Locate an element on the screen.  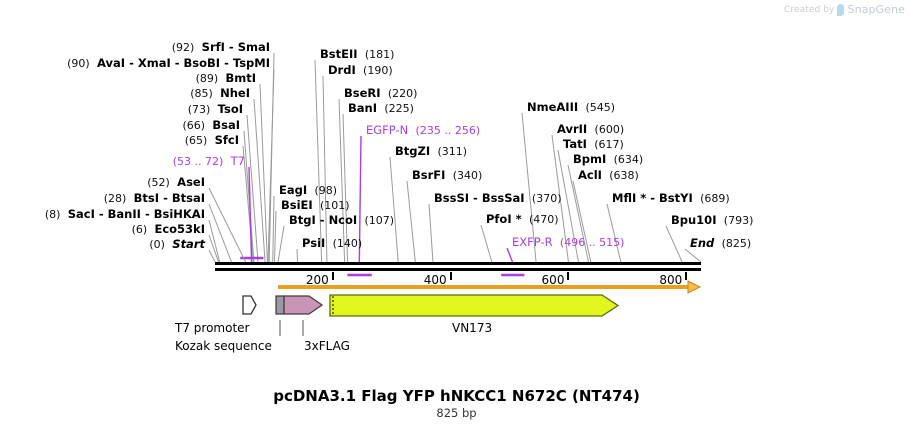
site-label-bsai: (66) BsaI is located at coordinates (211, 125).